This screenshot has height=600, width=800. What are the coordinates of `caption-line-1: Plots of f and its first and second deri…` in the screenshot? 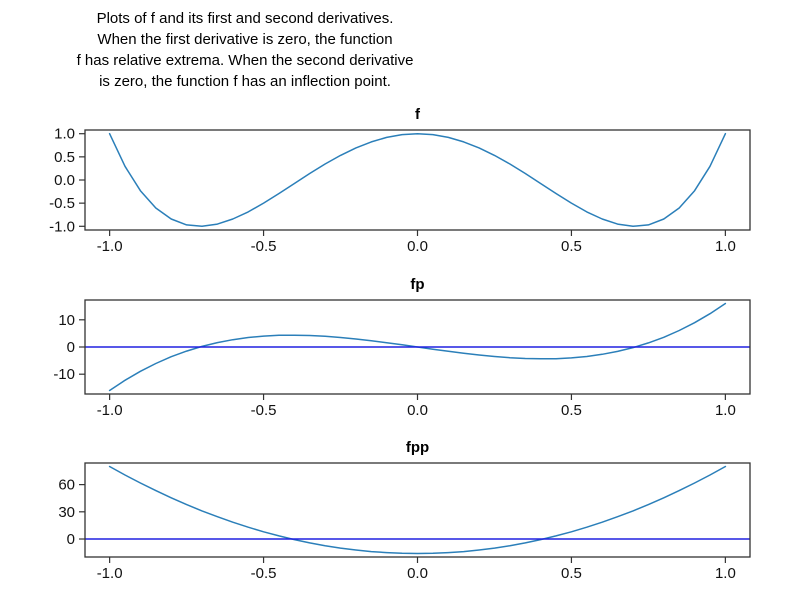 It's located at (245, 18).